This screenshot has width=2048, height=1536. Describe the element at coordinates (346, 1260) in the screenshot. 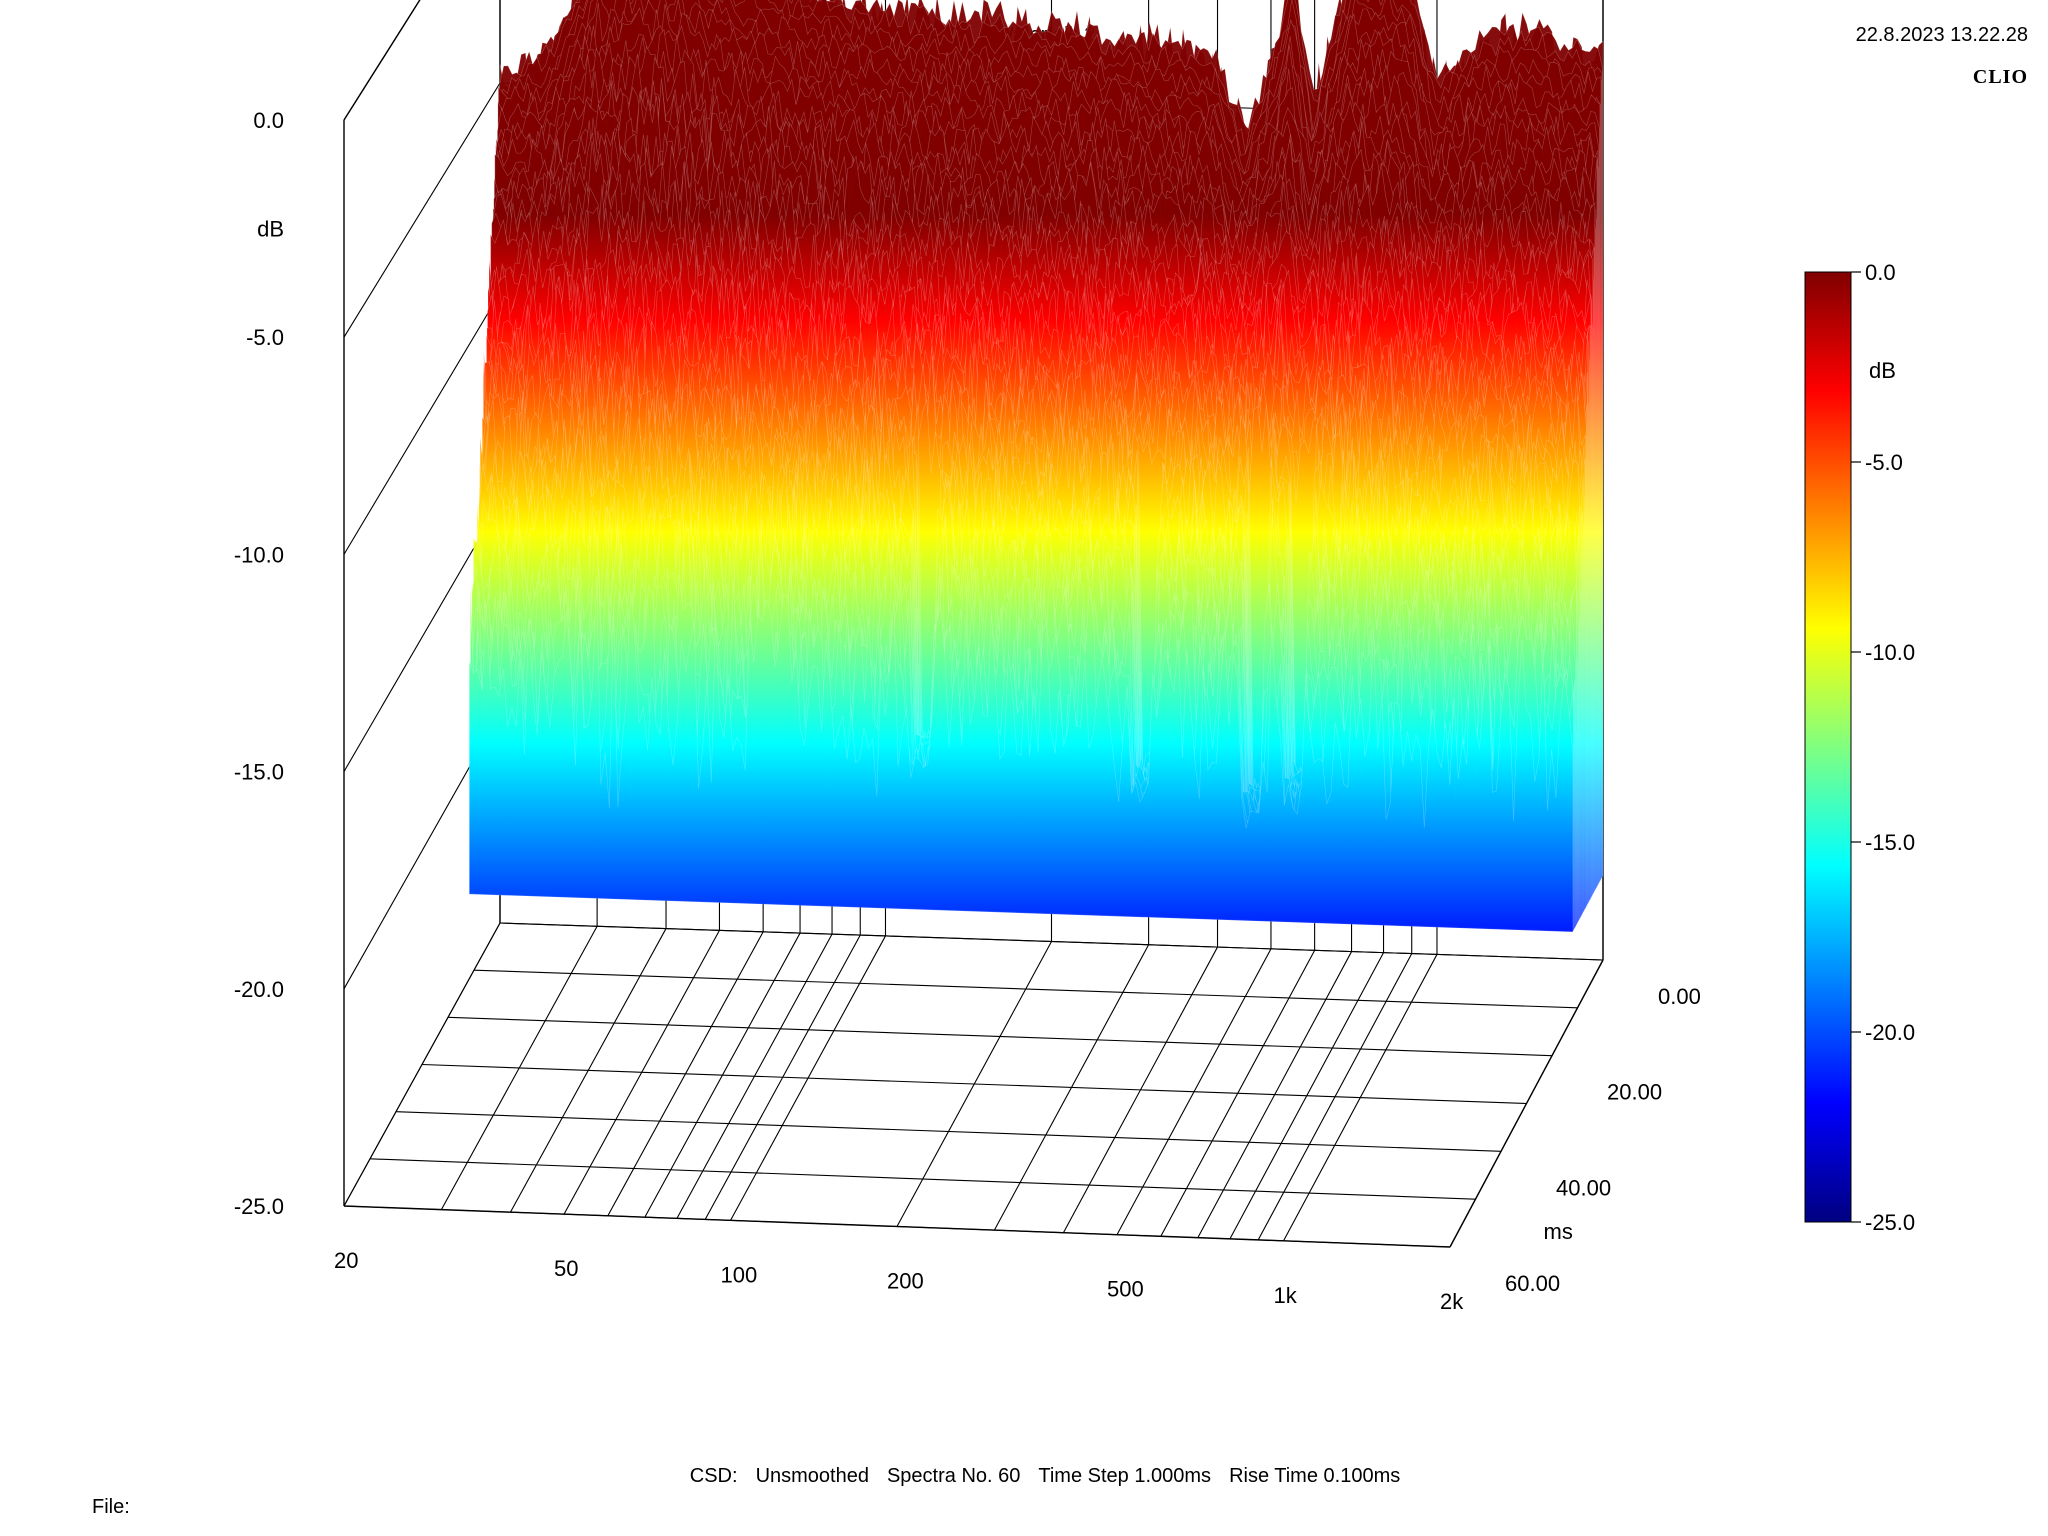

I see `x-tick-label: 20` at that location.